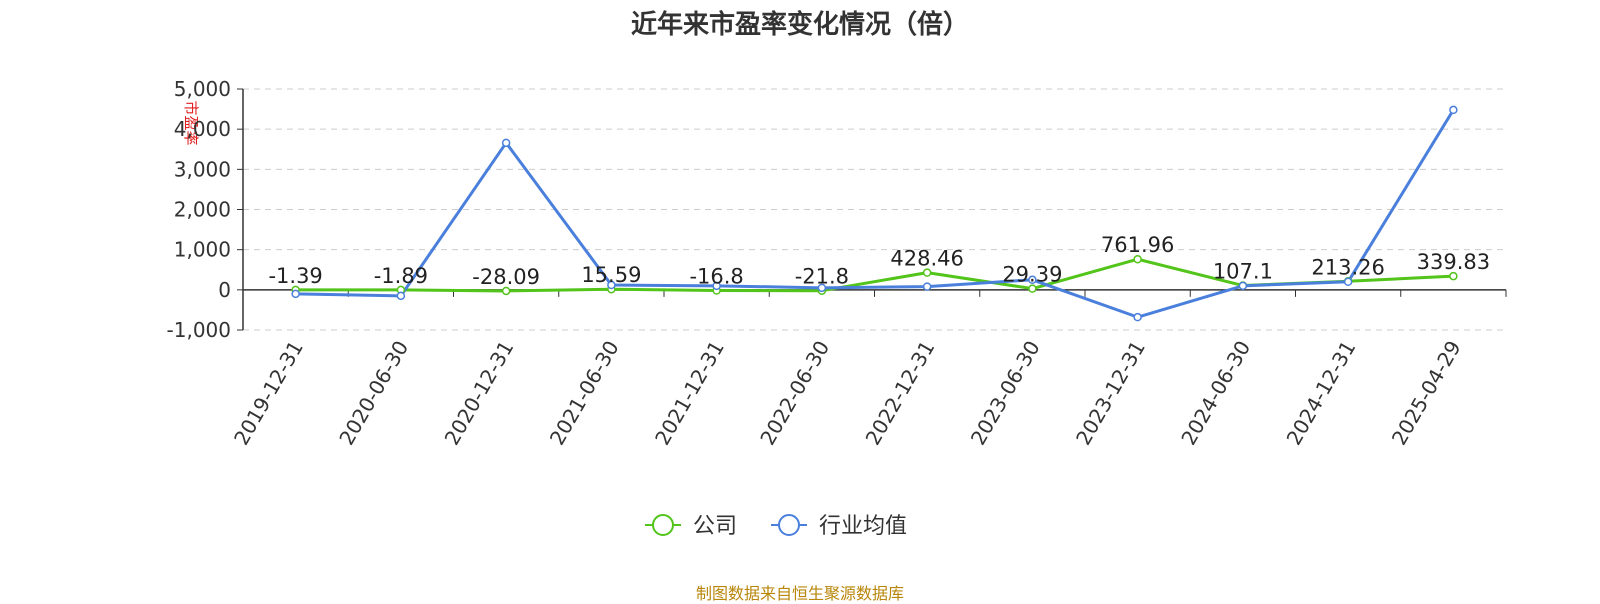 This screenshot has height=604, width=1600. What do you see at coordinates (401, 276) in the screenshot?
I see `data-label: -1.89` at bounding box center [401, 276].